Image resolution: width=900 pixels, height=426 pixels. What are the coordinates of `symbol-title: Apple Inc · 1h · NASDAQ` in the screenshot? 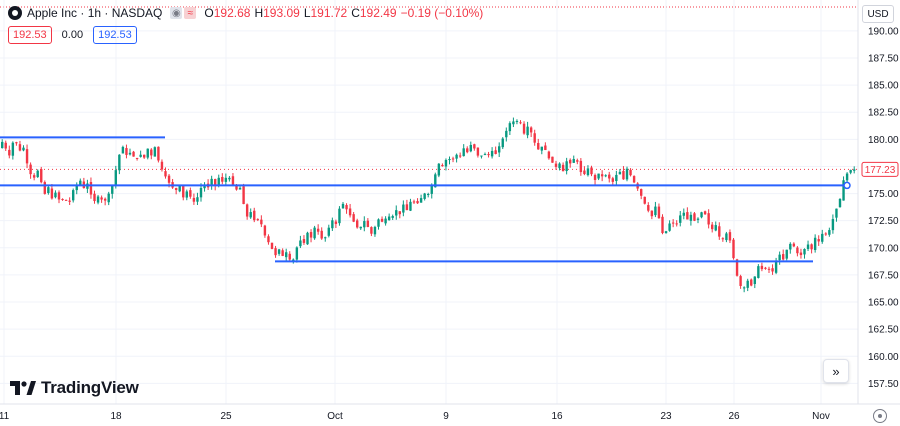 It's located at (95, 13).